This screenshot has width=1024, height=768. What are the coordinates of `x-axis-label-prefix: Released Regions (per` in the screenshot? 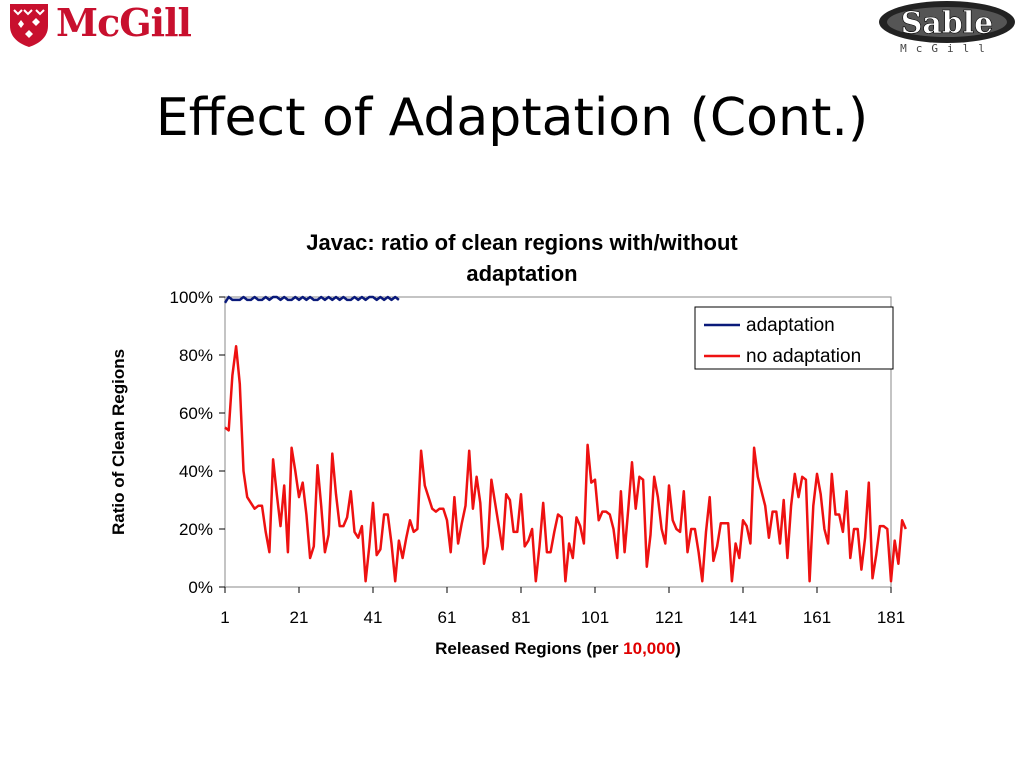 It's located at (529, 648).